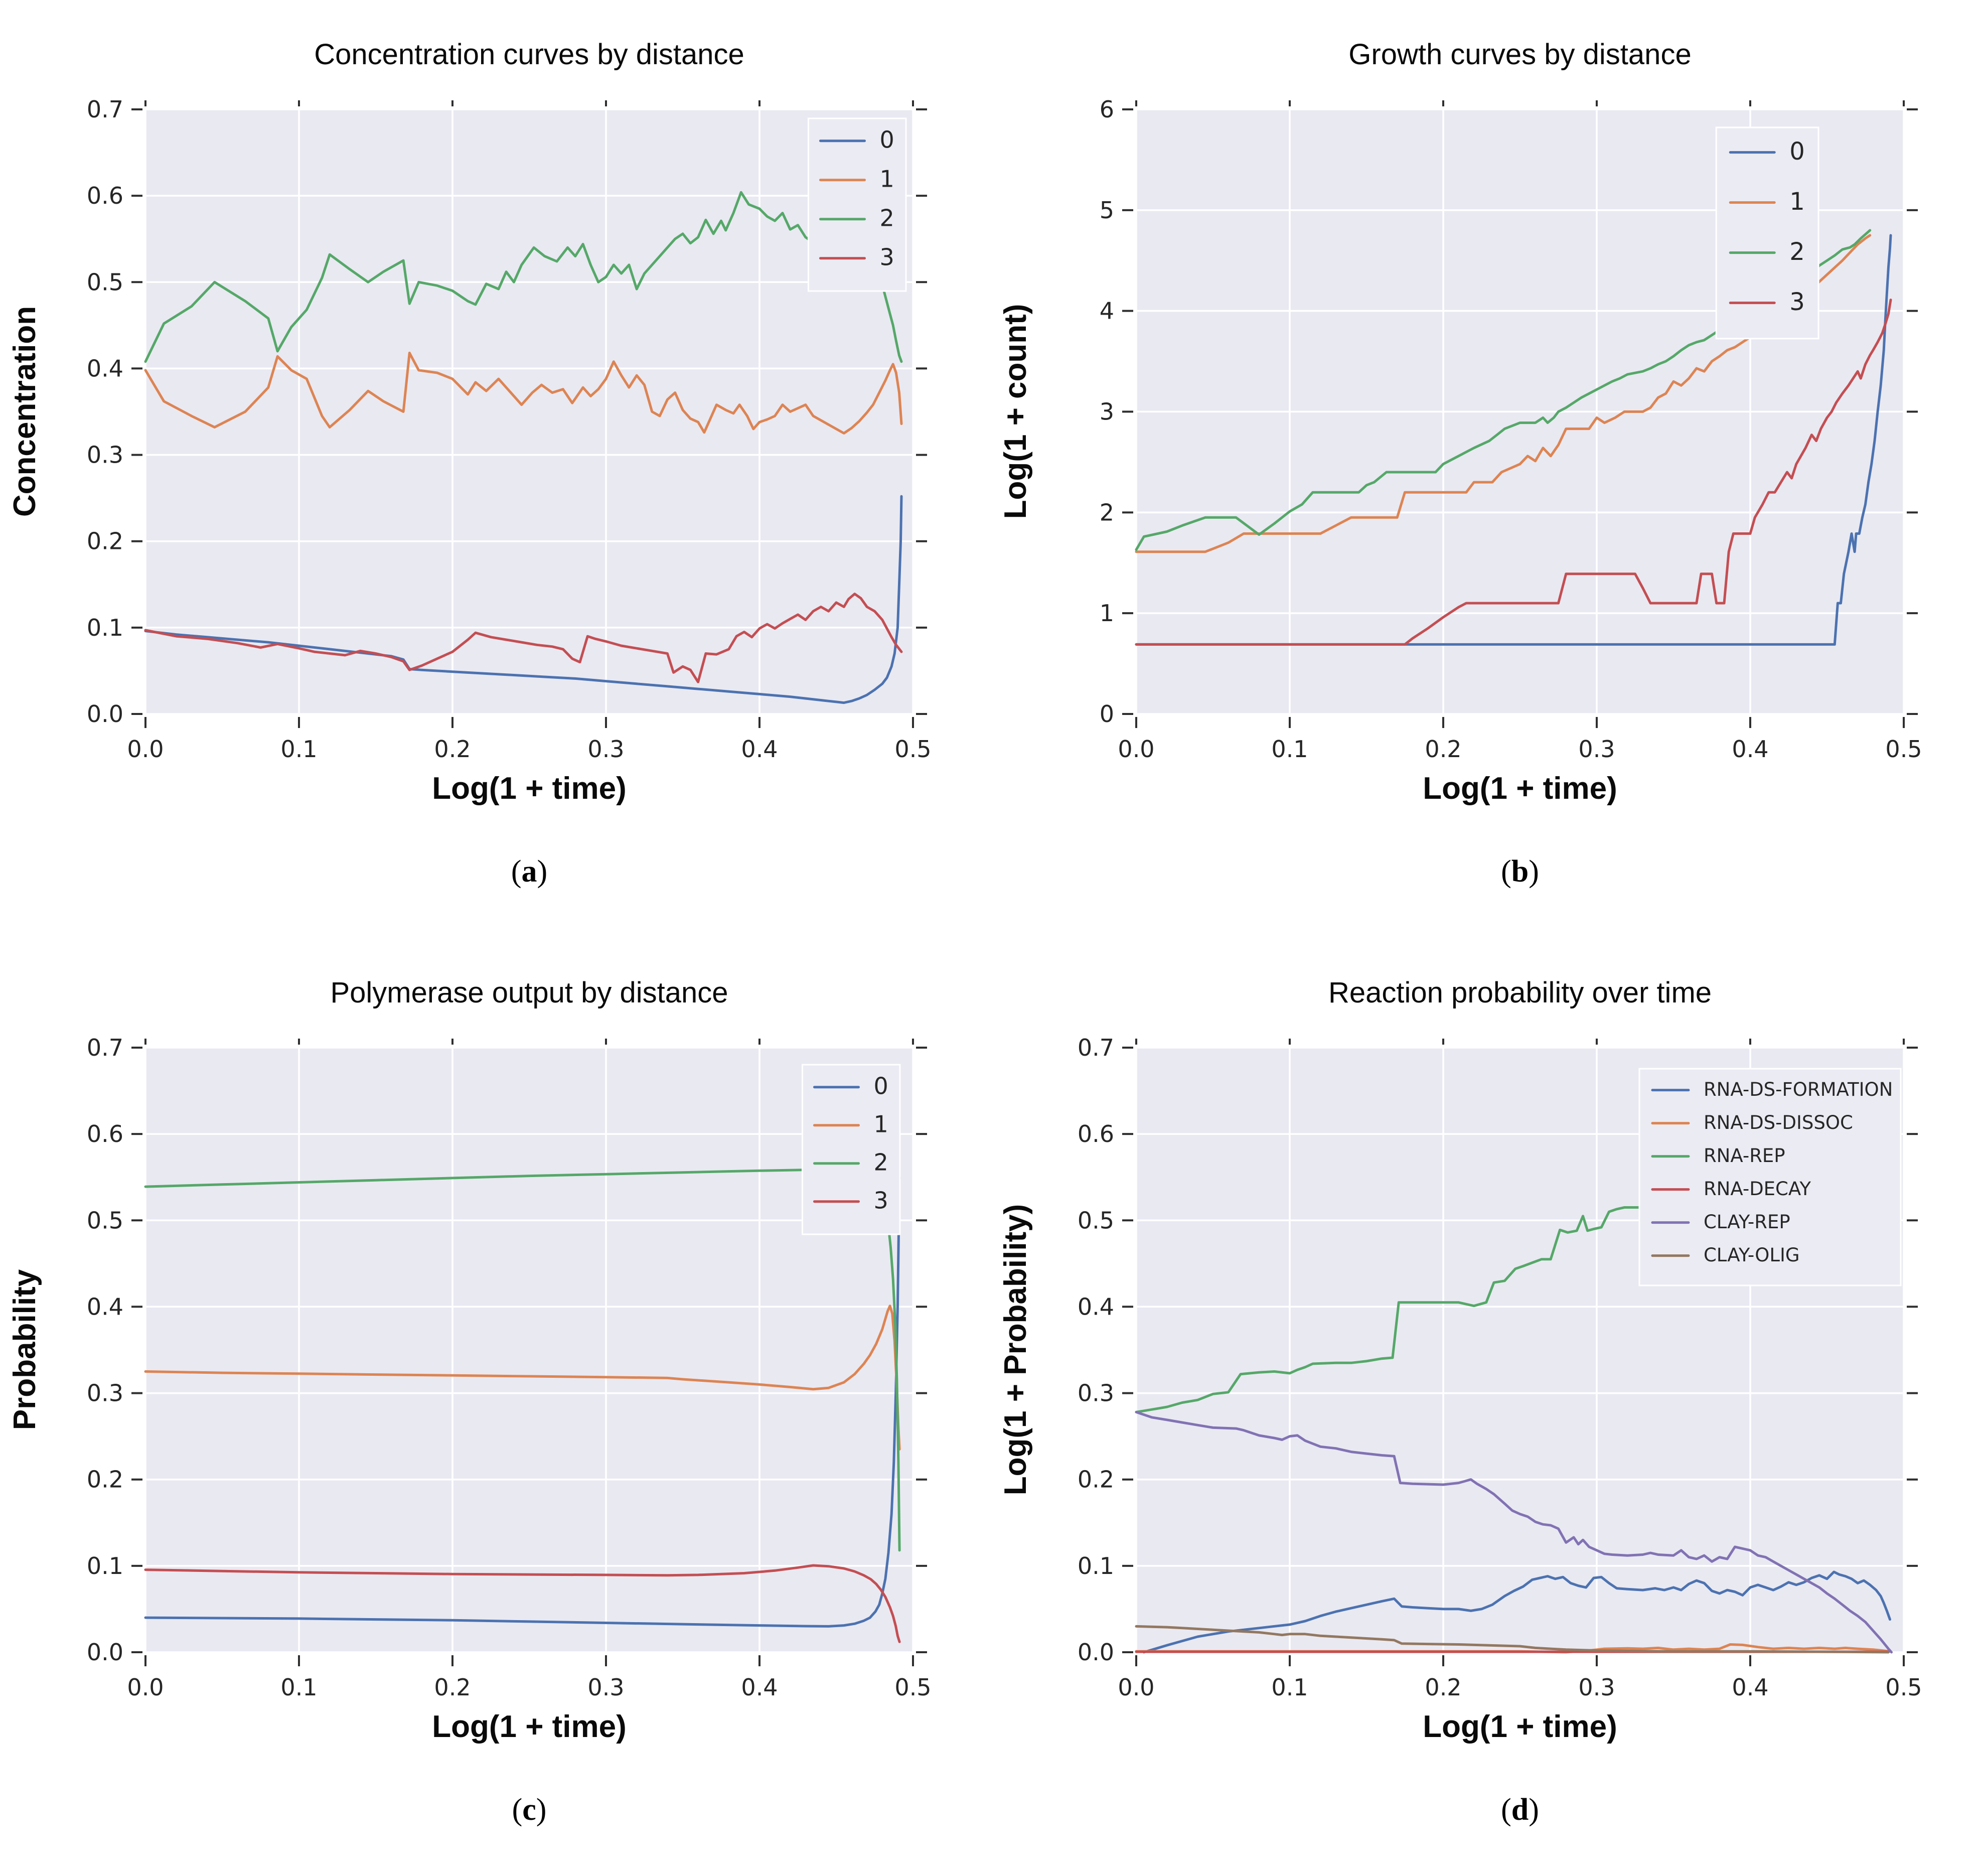 The image size is (1981, 1876). I want to click on legend-label-clay-olig: CLAY-OLIG, so click(1752, 1255).